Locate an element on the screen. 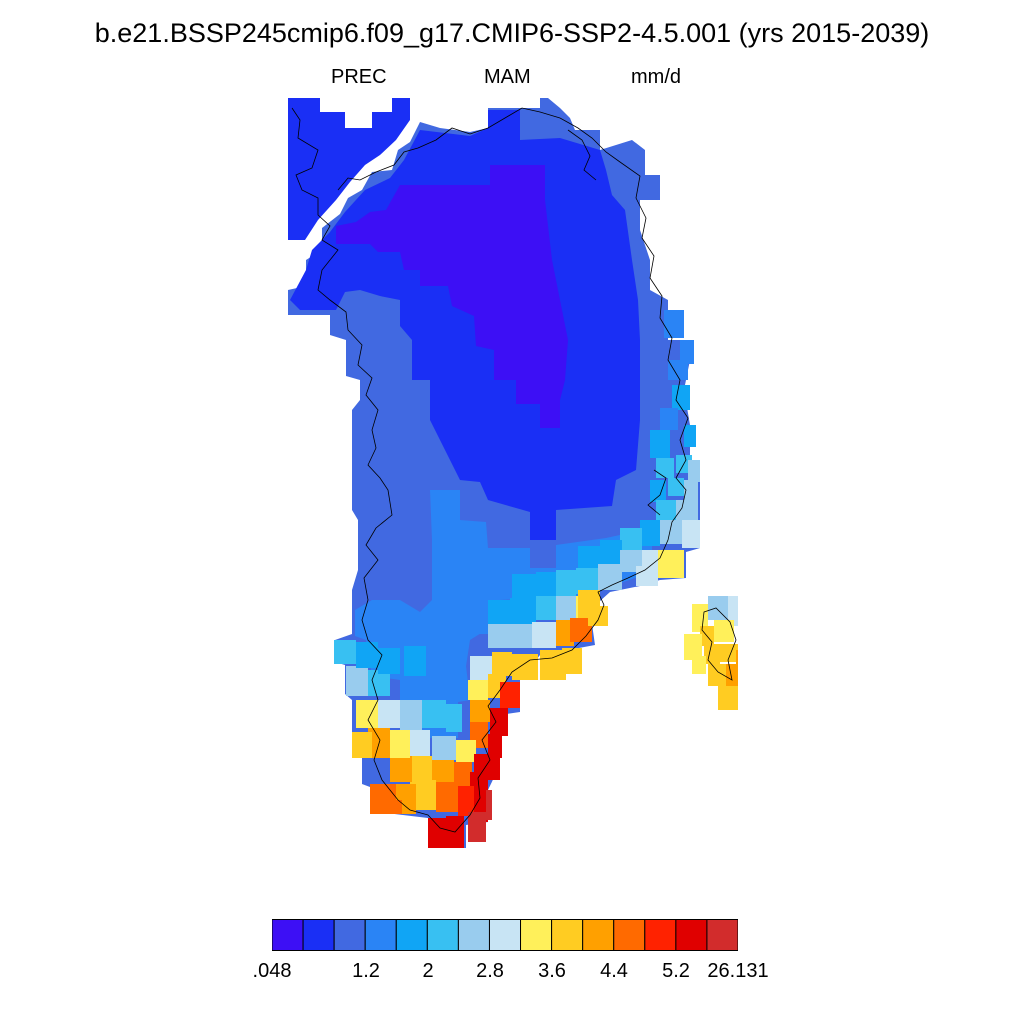 This screenshot has height=1024, width=1024. grid-region-midsouth is located at coordinates (503, 614).